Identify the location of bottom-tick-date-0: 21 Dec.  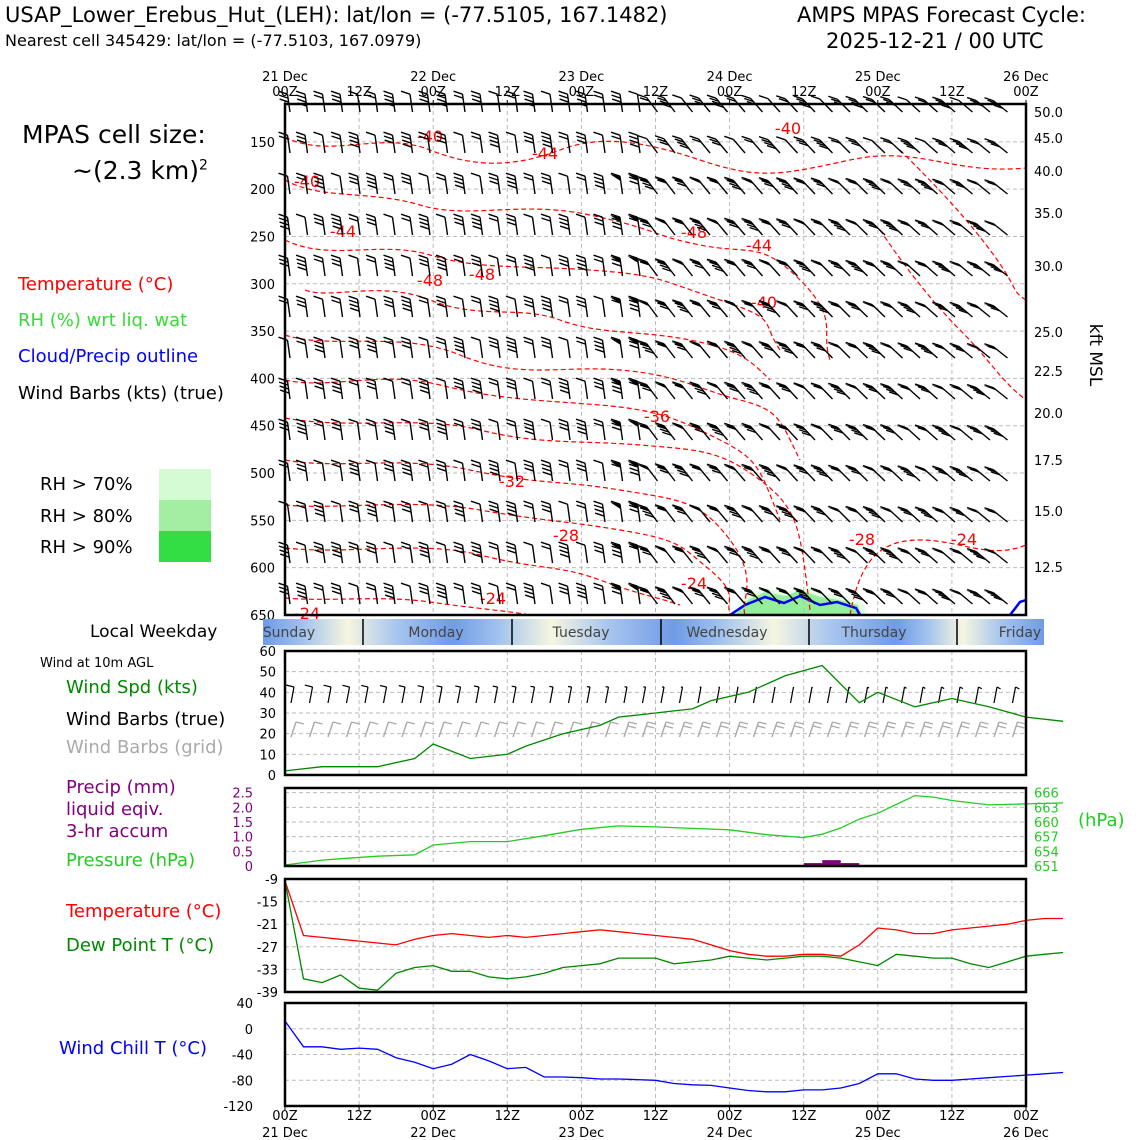
(285, 1133).